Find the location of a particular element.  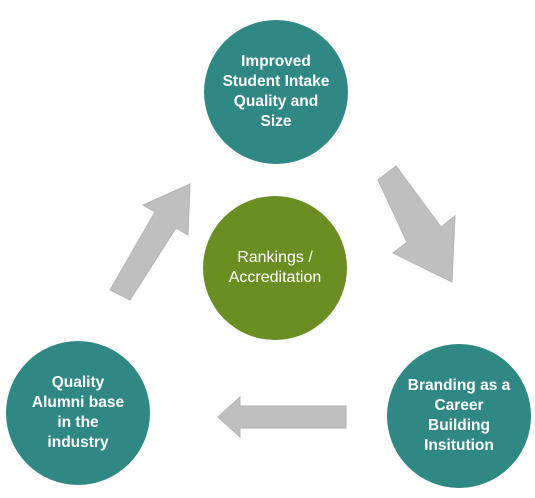

node-student-intake-label: Improved Student Intake Quality and Size is located at coordinates (276, 91).